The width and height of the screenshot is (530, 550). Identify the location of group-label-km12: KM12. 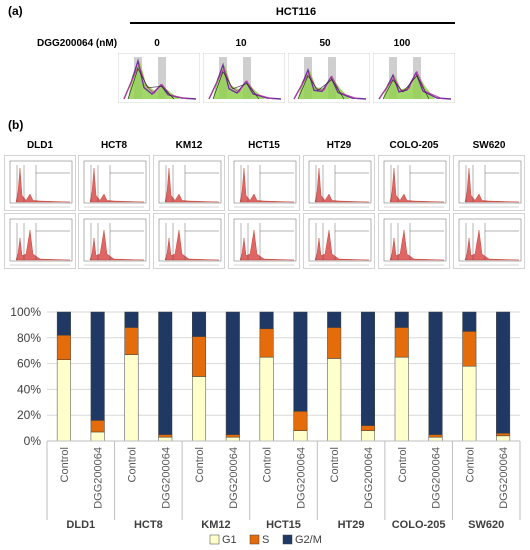
(215, 525).